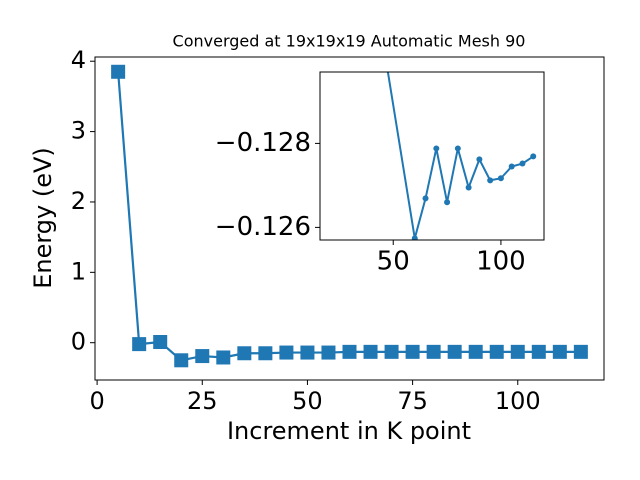 Image resolution: width=640 pixels, height=480 pixels. Describe the element at coordinates (349, 41) in the screenshot. I see `chart-title: Converged at 19x19x19 Automatic Mesh 90` at that location.